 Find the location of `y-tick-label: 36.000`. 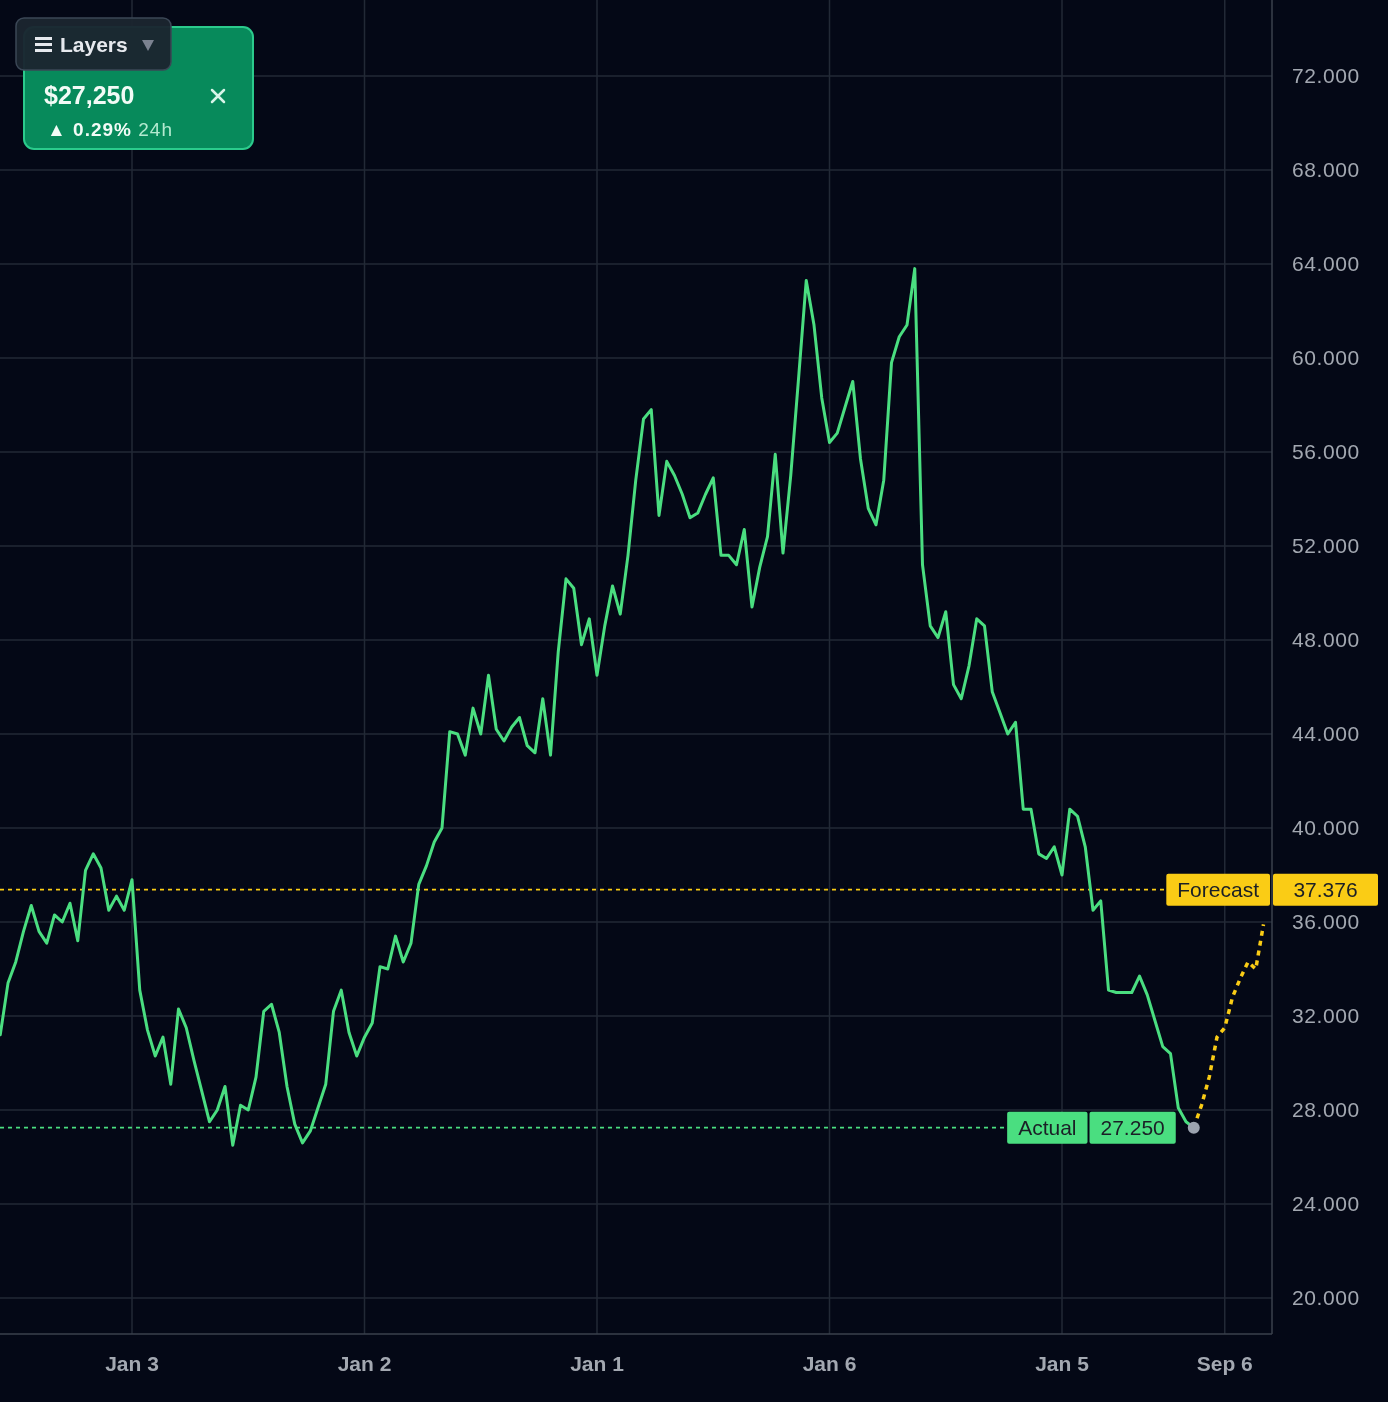

y-tick-label: 36.000 is located at coordinates (1326, 922).